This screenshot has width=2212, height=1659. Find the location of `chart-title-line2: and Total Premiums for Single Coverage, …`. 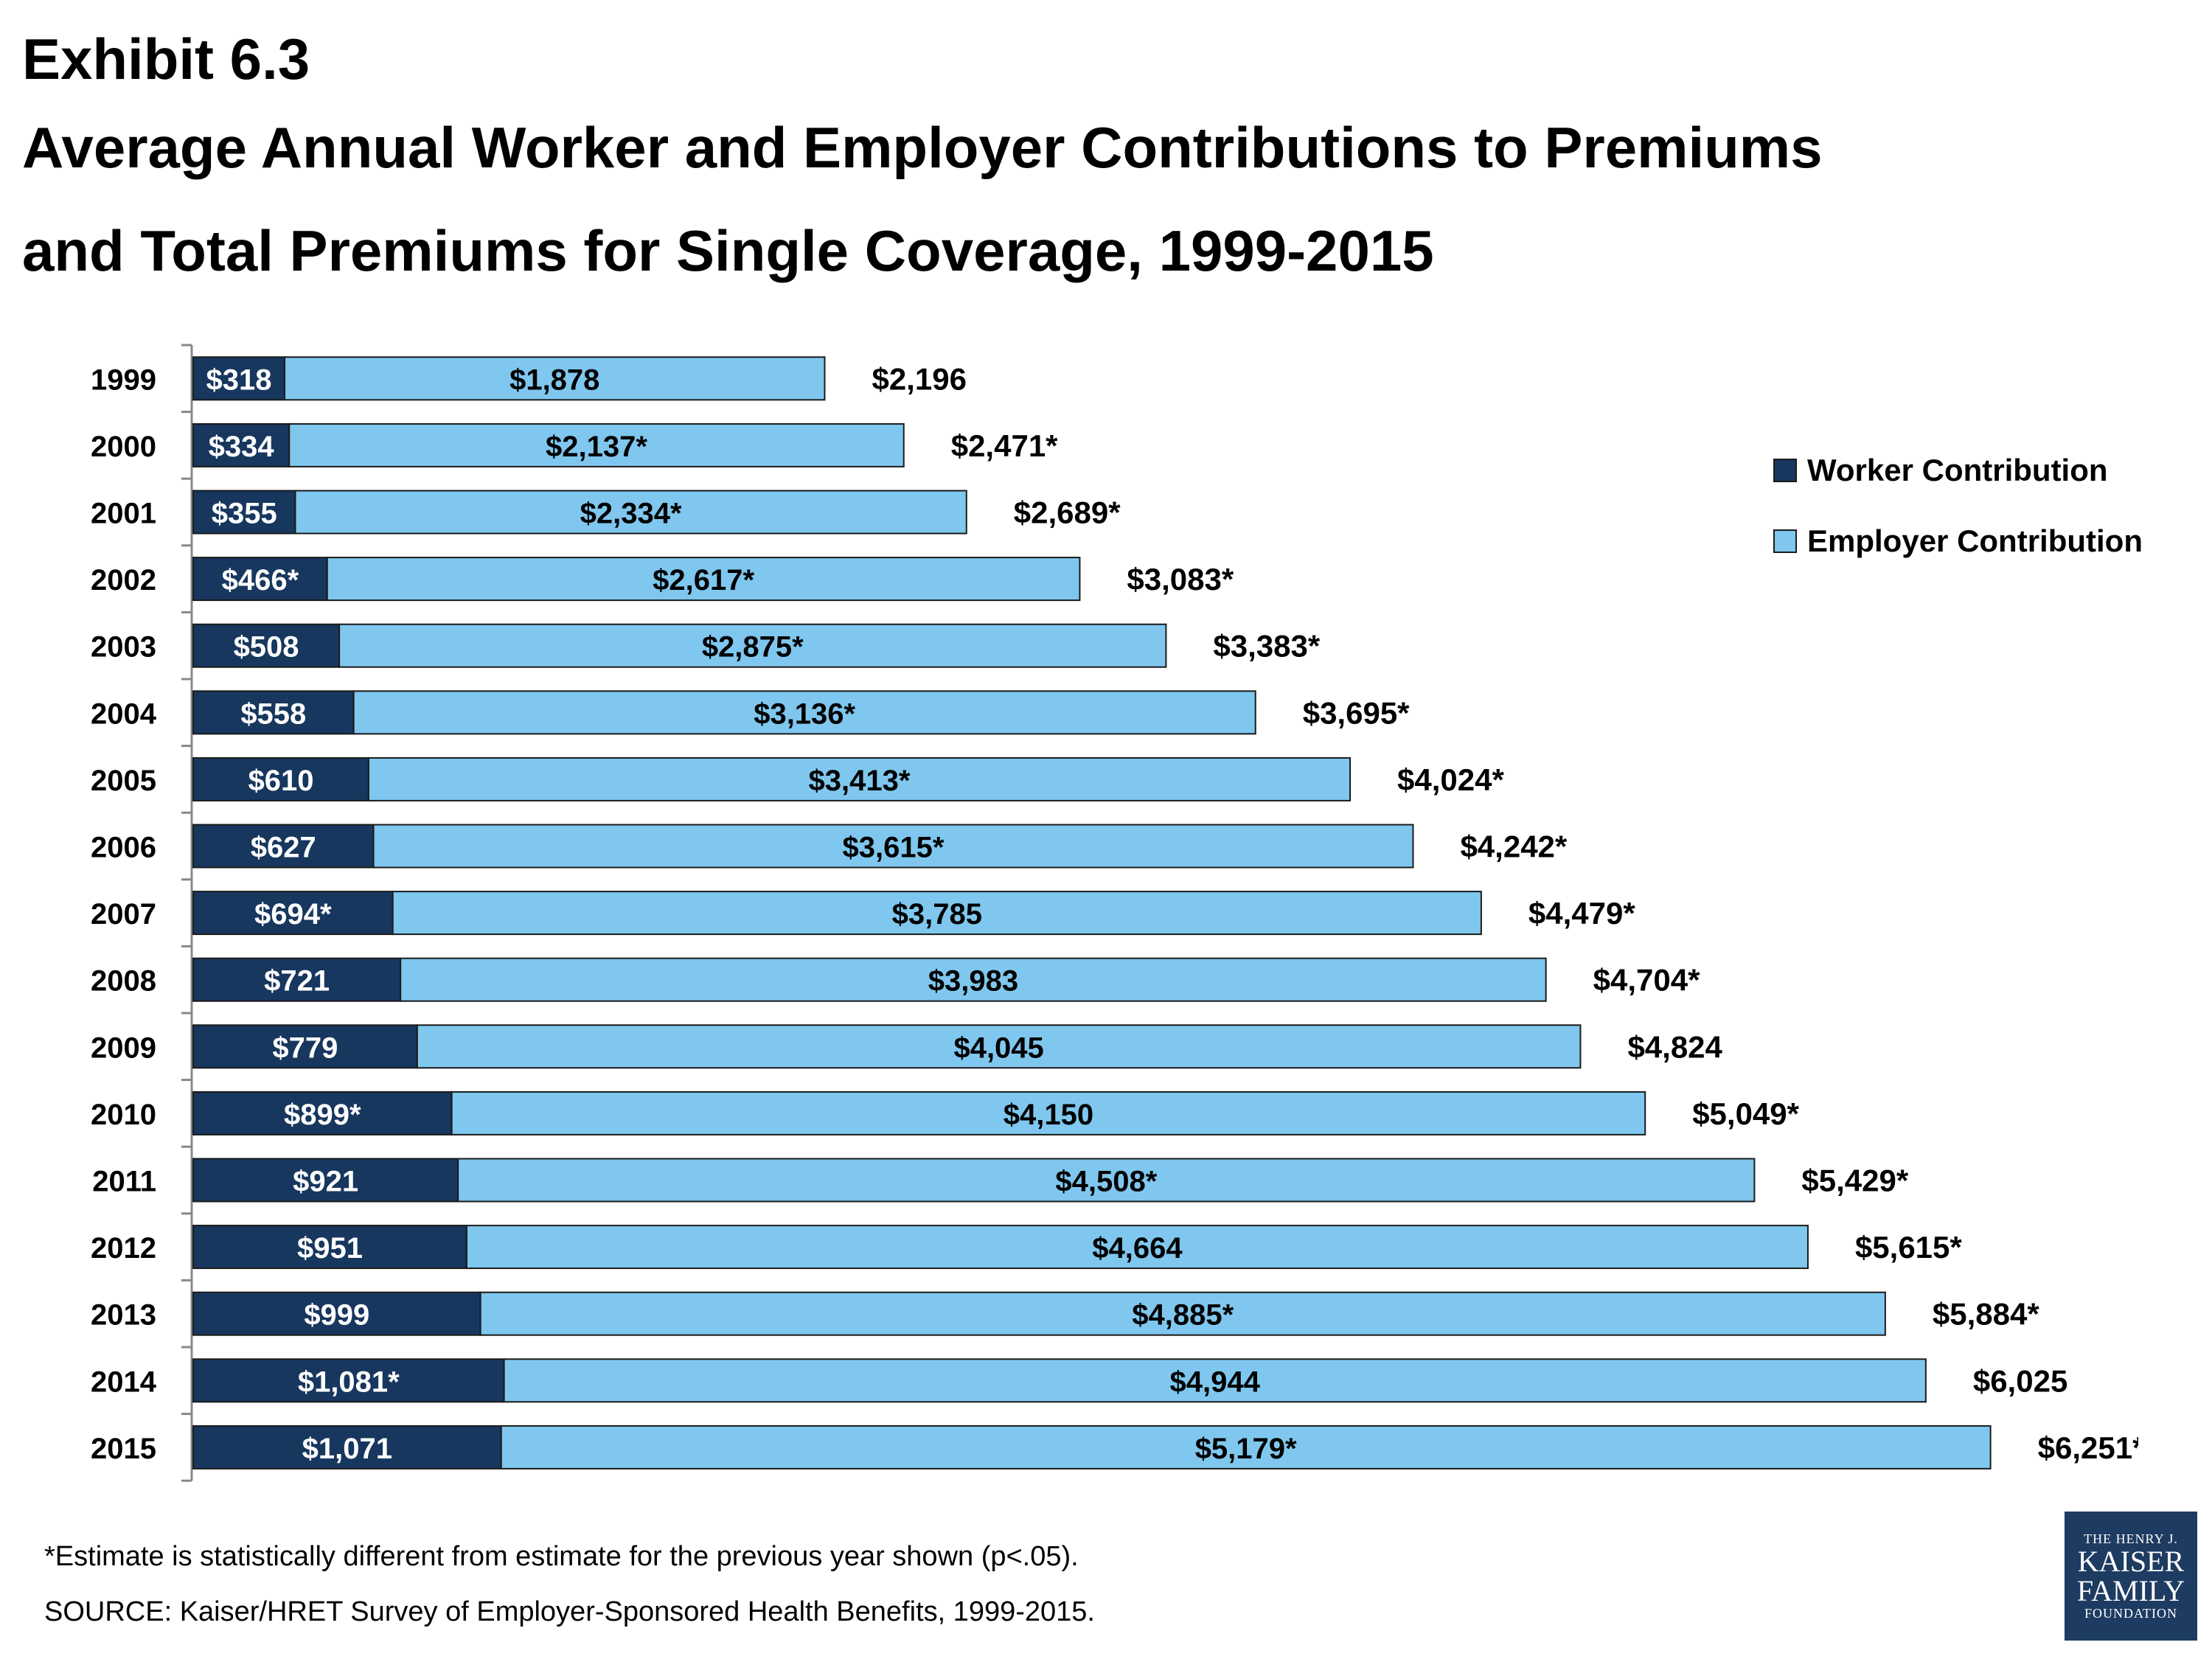

chart-title-line2: and Total Premiums for Single Coverage, … is located at coordinates (728, 250).